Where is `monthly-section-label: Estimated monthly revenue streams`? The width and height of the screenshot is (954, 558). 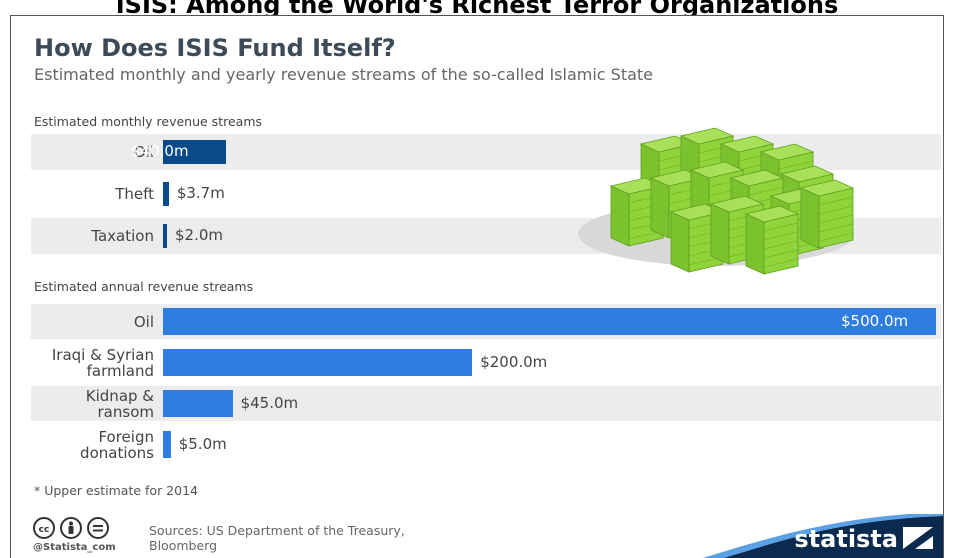 monthly-section-label: Estimated monthly revenue streams is located at coordinates (148, 121).